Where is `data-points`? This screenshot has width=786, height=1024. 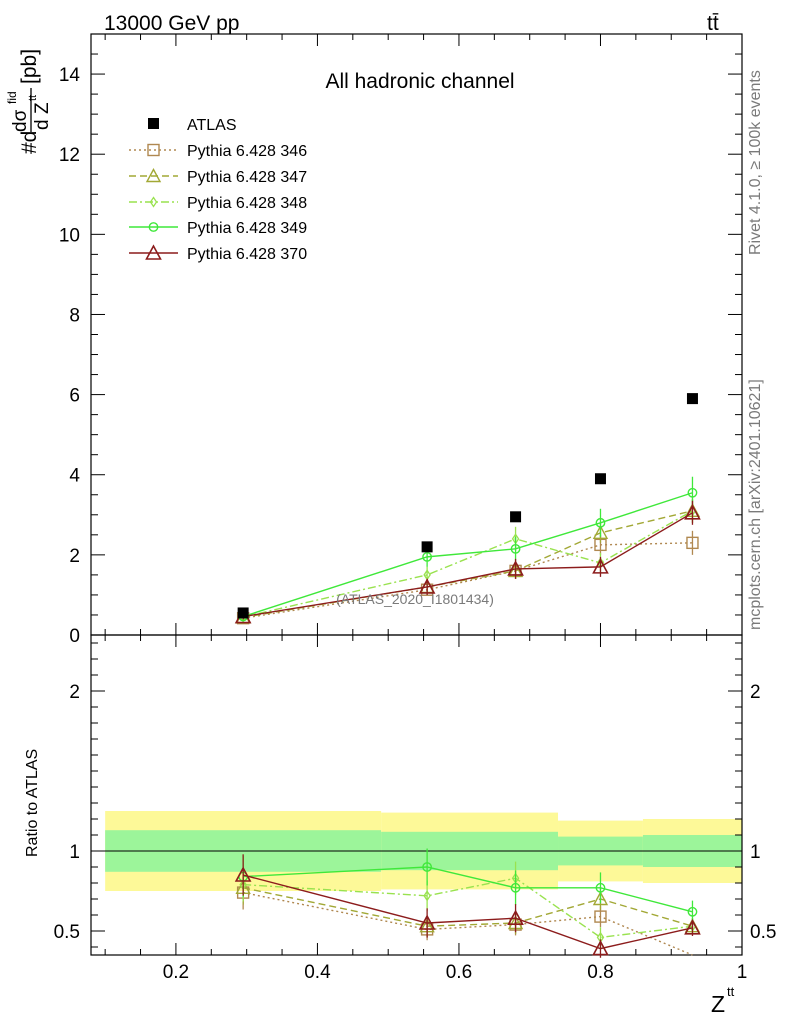 data-points is located at coordinates (467, 506).